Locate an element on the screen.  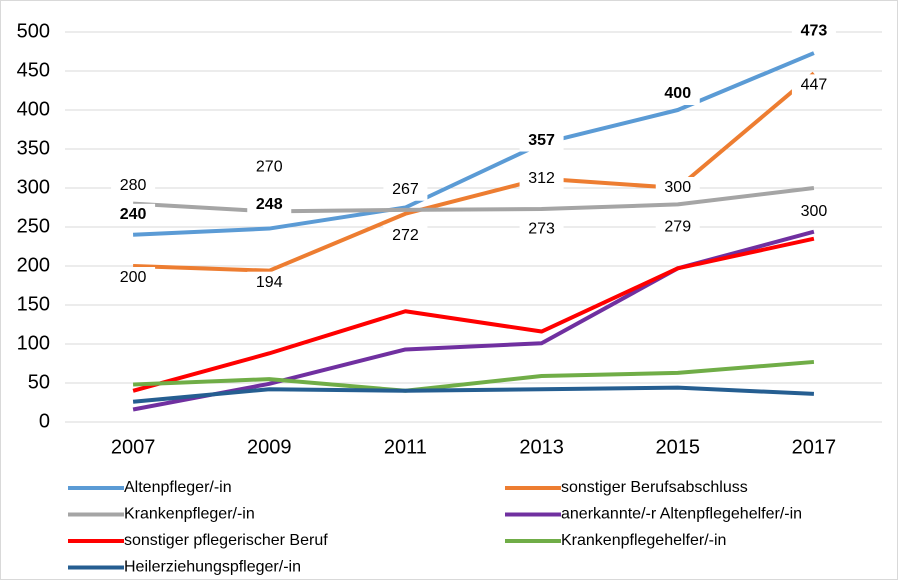
data-label: 194 is located at coordinates (269, 282).